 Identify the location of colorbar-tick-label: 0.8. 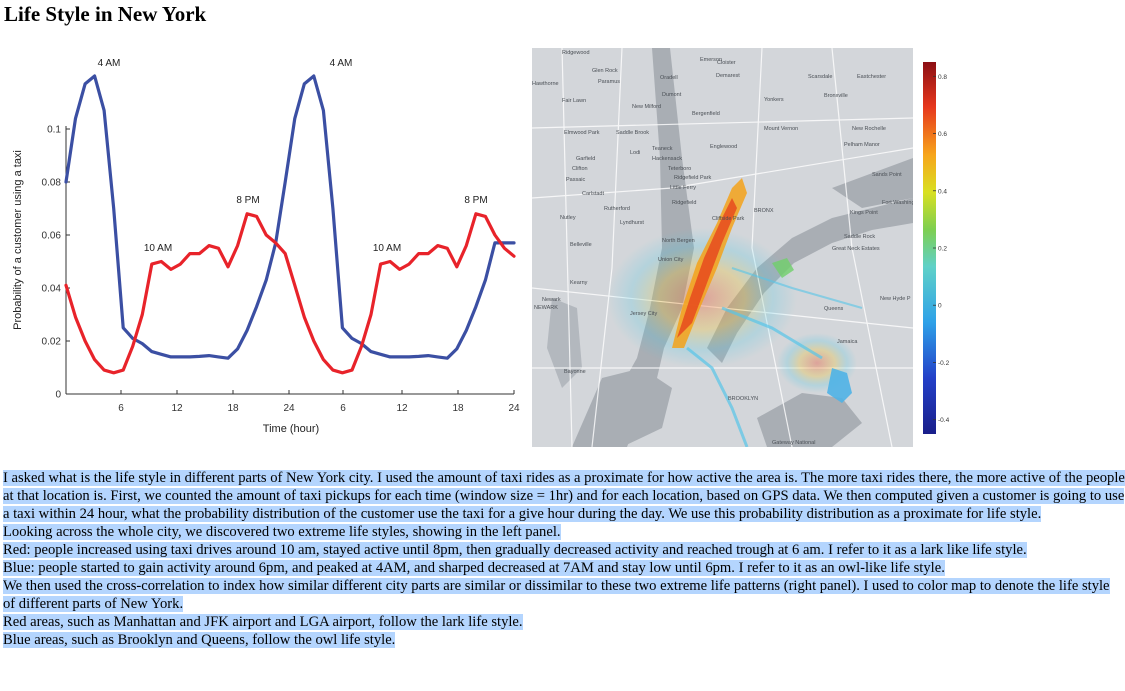
(942, 77).